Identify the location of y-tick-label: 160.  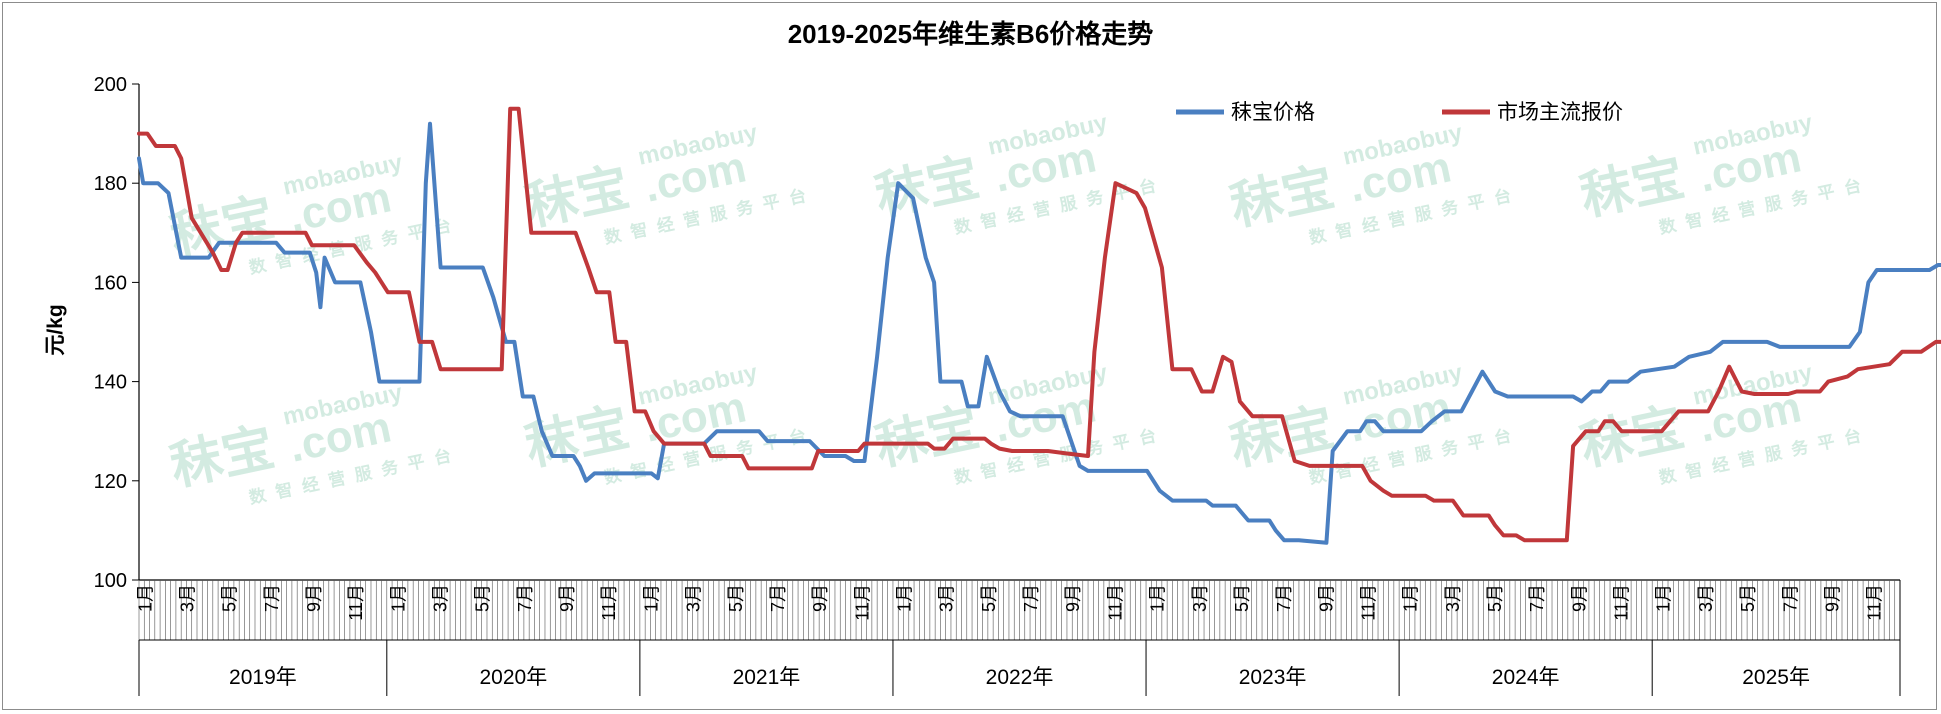
(110, 283).